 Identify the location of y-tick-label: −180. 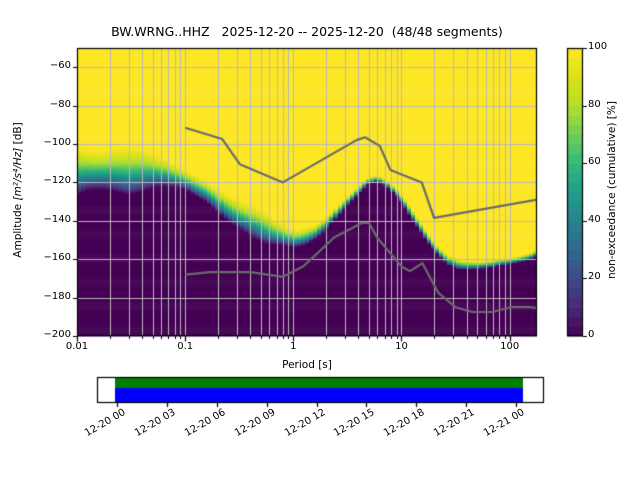
(57, 296).